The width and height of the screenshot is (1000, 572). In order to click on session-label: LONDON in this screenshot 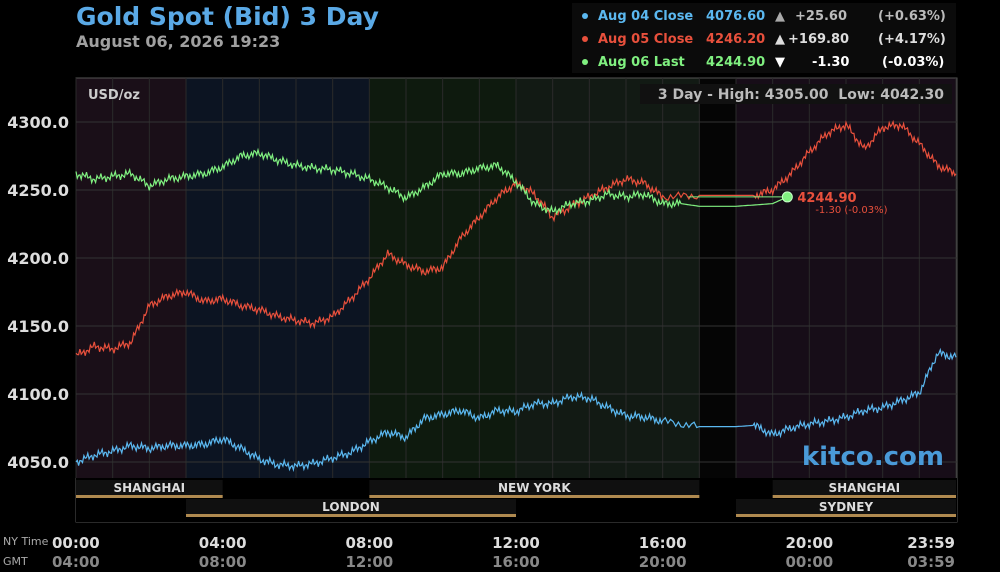, I will do `click(351, 507)`.